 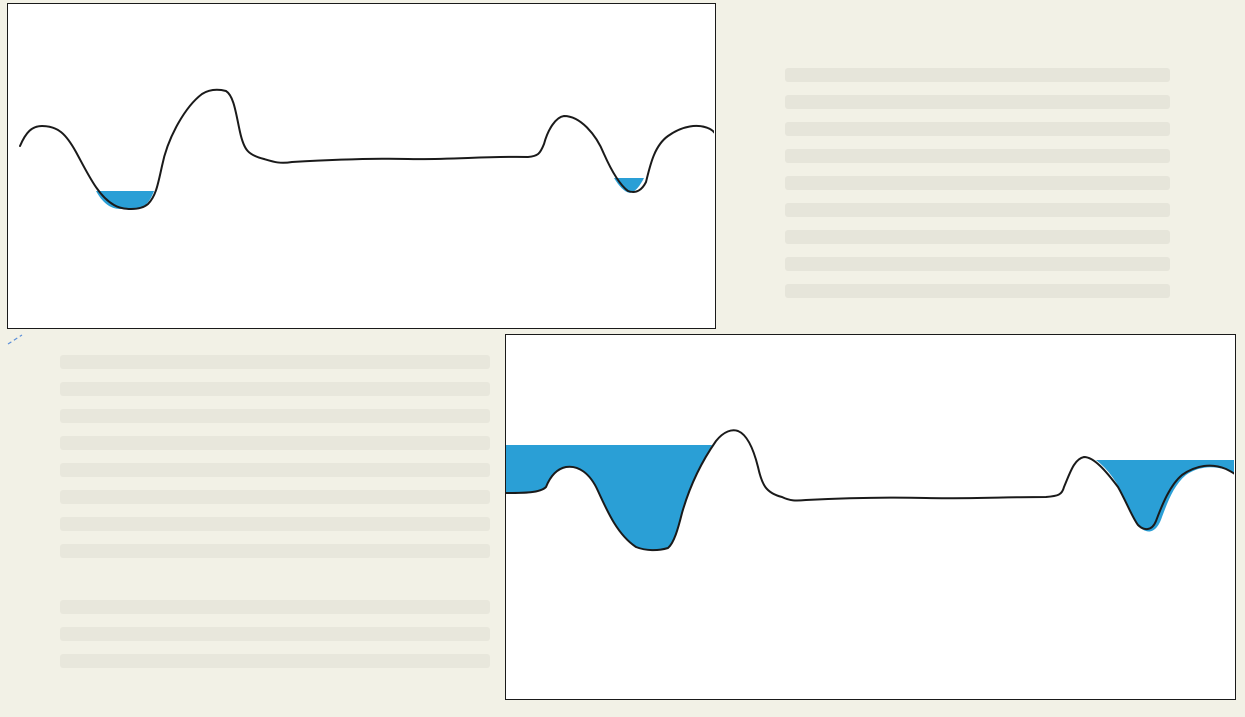 What do you see at coordinates (977, 183) in the screenshot?
I see `faded-text-block-right` at bounding box center [977, 183].